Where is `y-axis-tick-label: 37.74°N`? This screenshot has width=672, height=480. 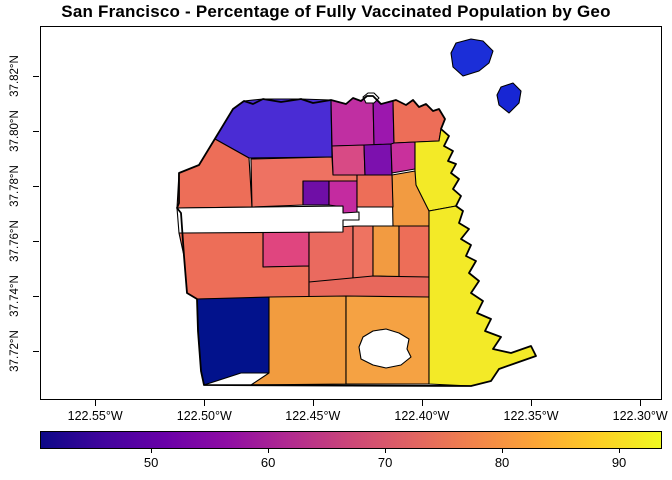
y-axis-tick-label: 37.74°N is located at coordinates (15, 296).